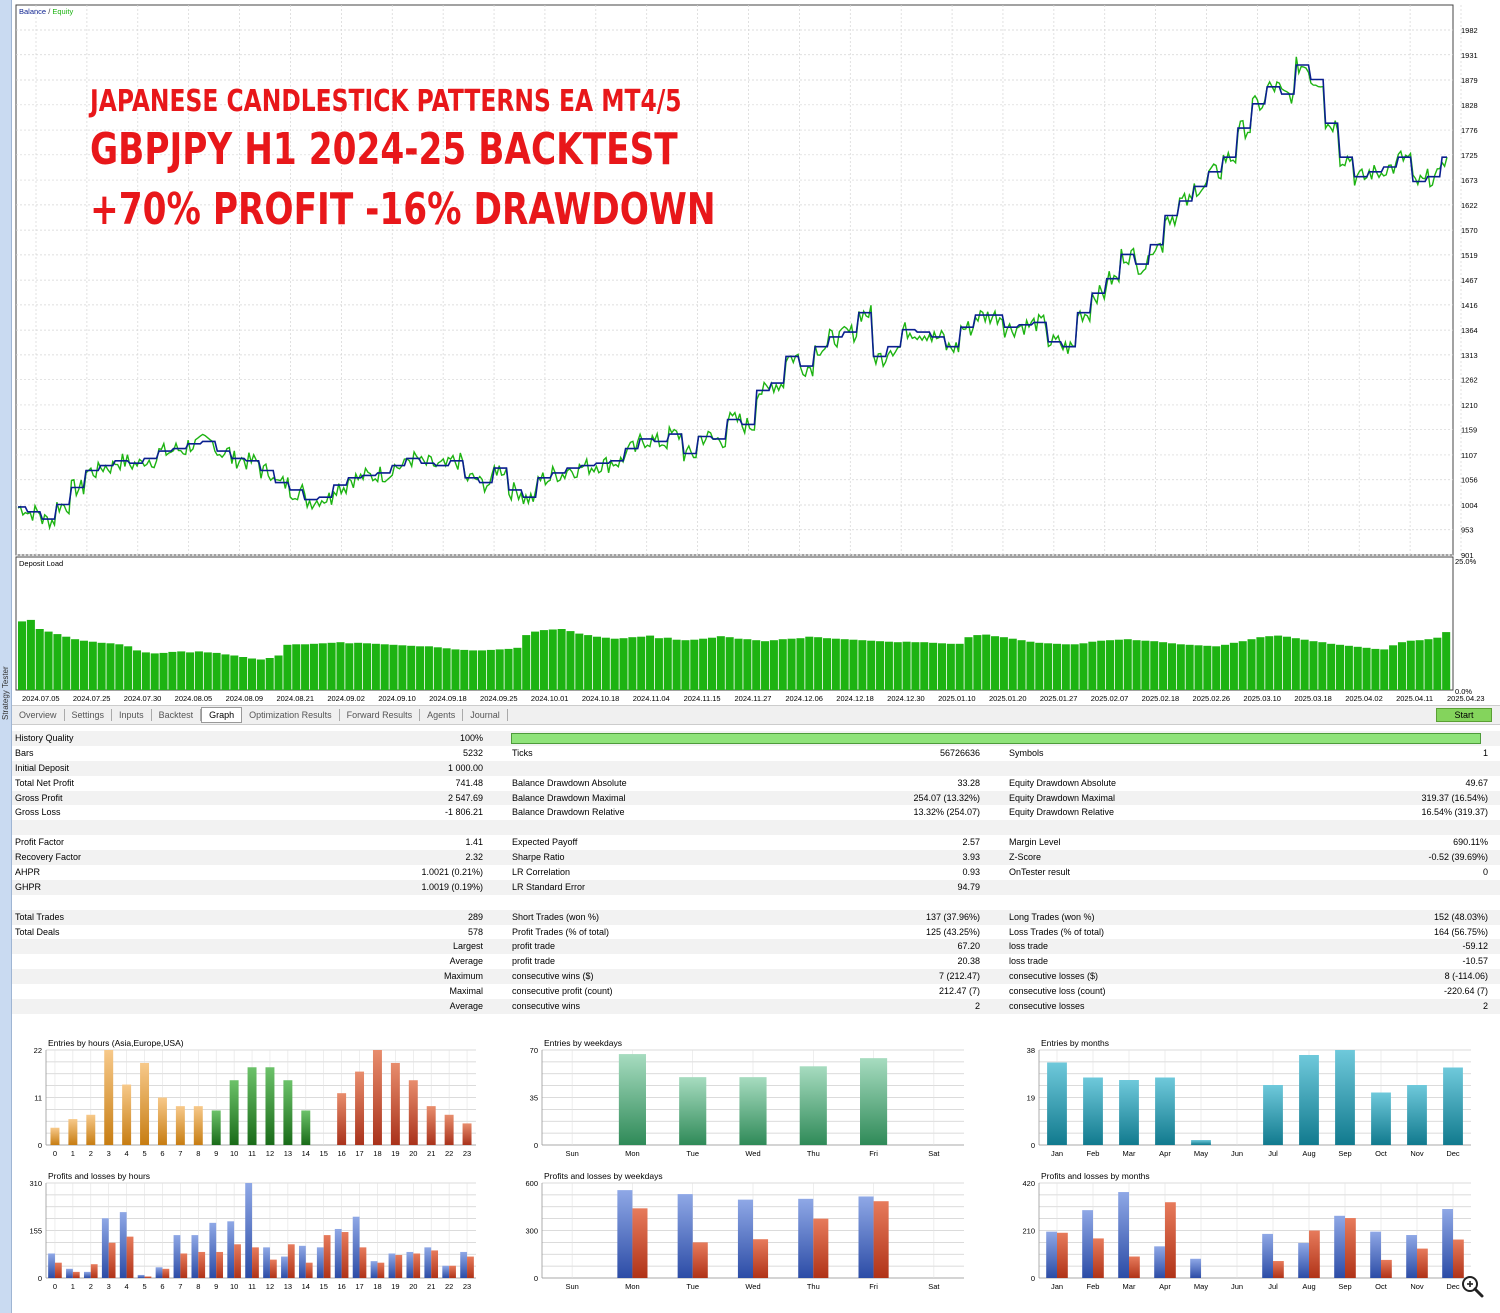 The image size is (1500, 1313). What do you see at coordinates (89, 715) in the screenshot?
I see `tab-settings: Settings` at bounding box center [89, 715].